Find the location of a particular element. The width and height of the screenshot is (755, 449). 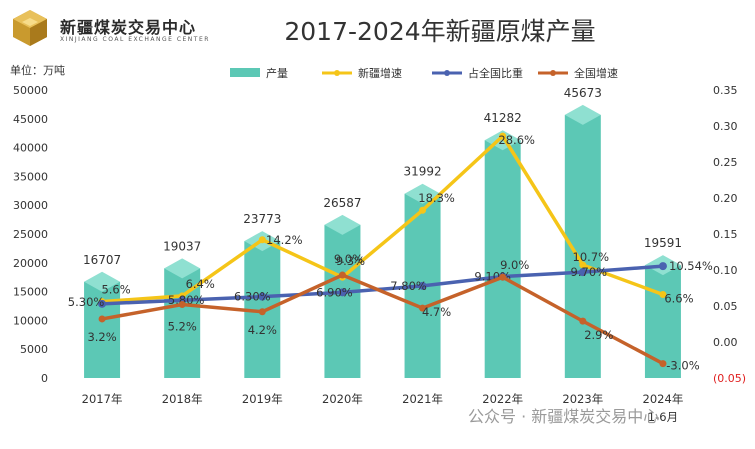

x-axis-tick: 2021年 is located at coordinates (422, 399).